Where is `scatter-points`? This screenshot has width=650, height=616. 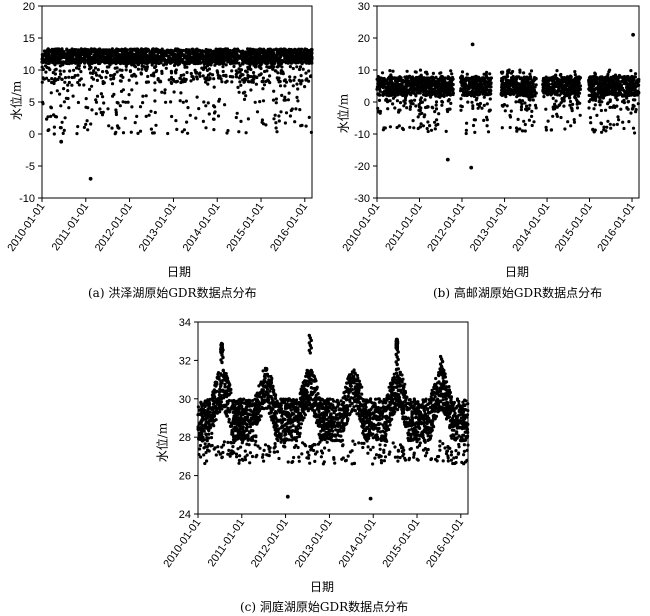 scatter-points is located at coordinates (508, 102).